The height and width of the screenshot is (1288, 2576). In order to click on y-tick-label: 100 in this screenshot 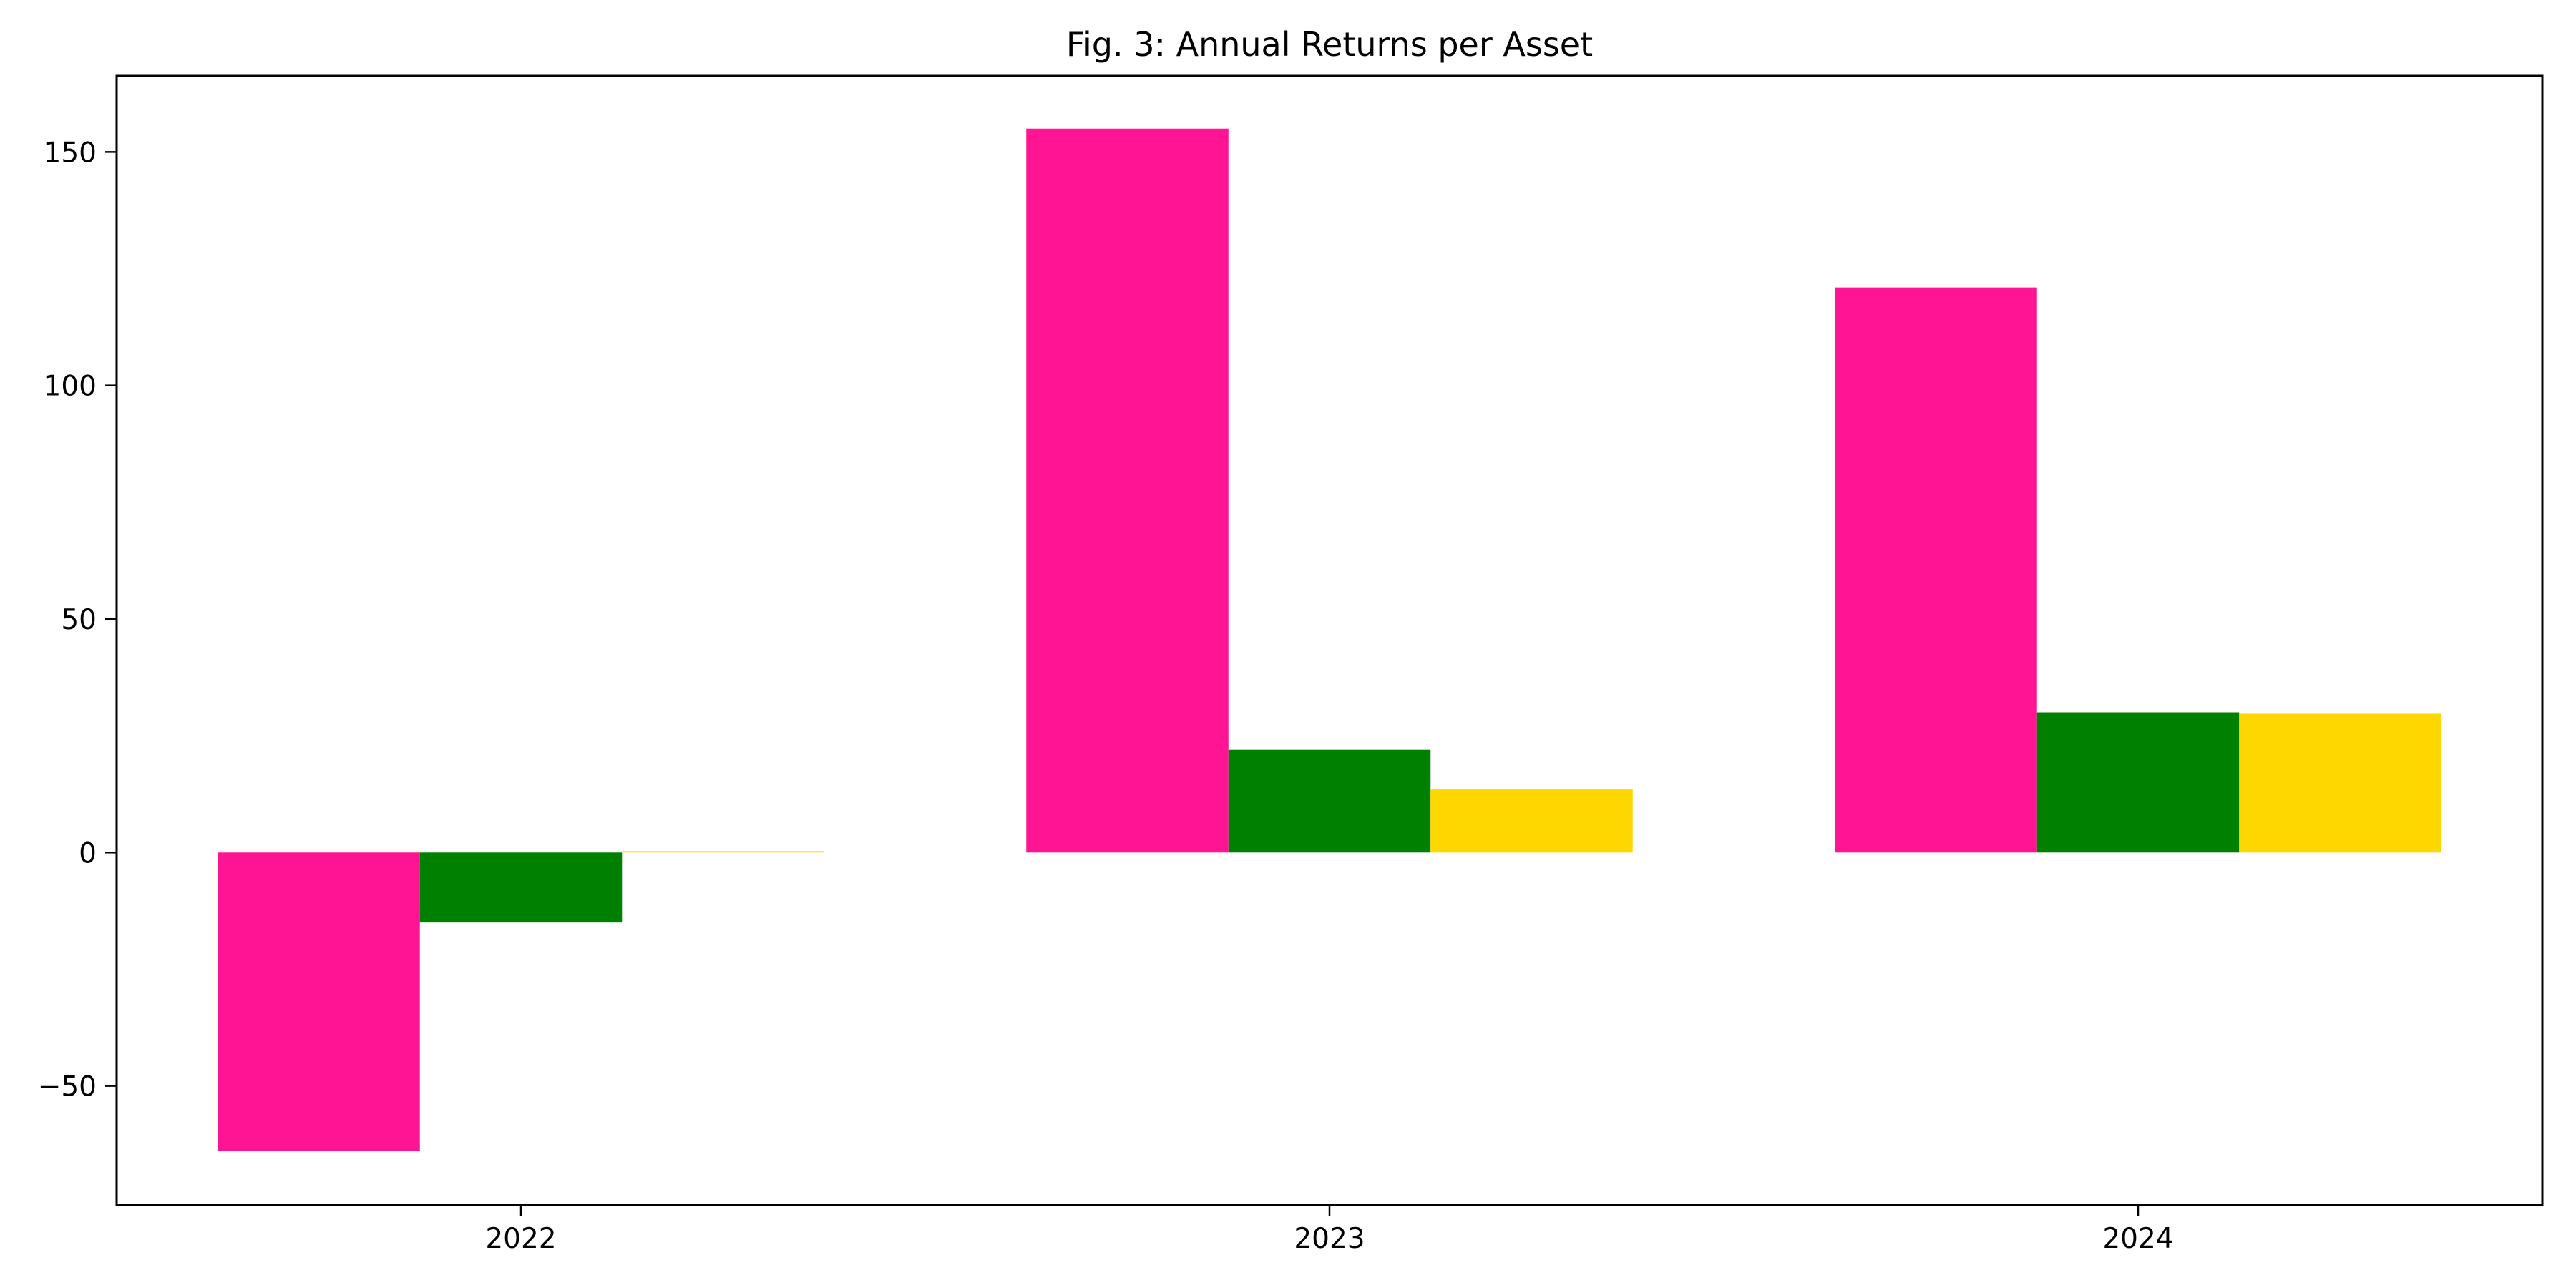, I will do `click(70, 387)`.